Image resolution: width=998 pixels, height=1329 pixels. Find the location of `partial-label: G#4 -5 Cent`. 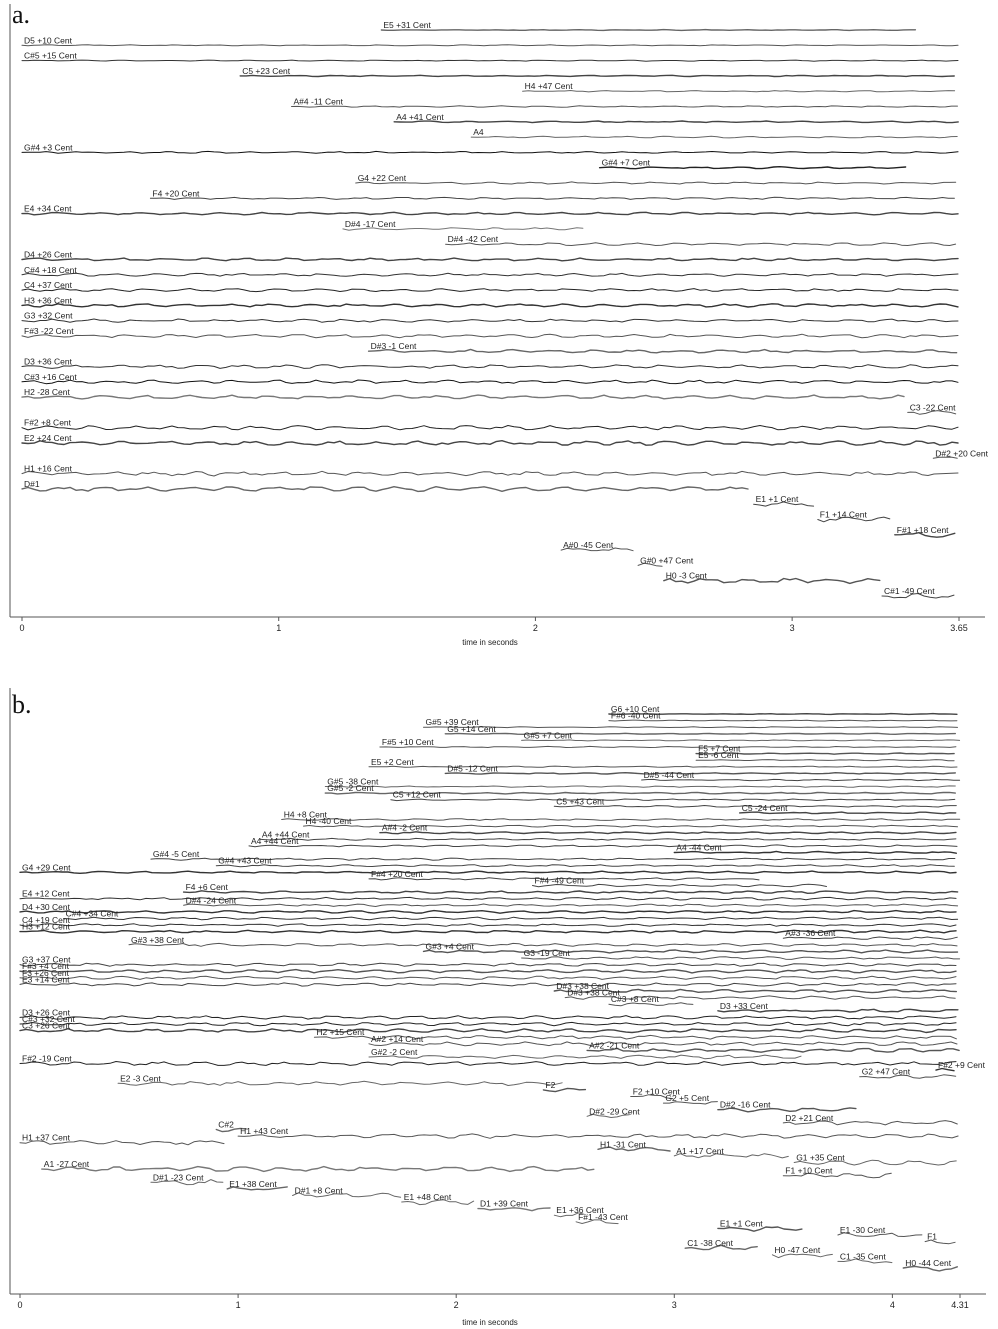

partial-label: G#4 -5 Cent is located at coordinates (176, 854).